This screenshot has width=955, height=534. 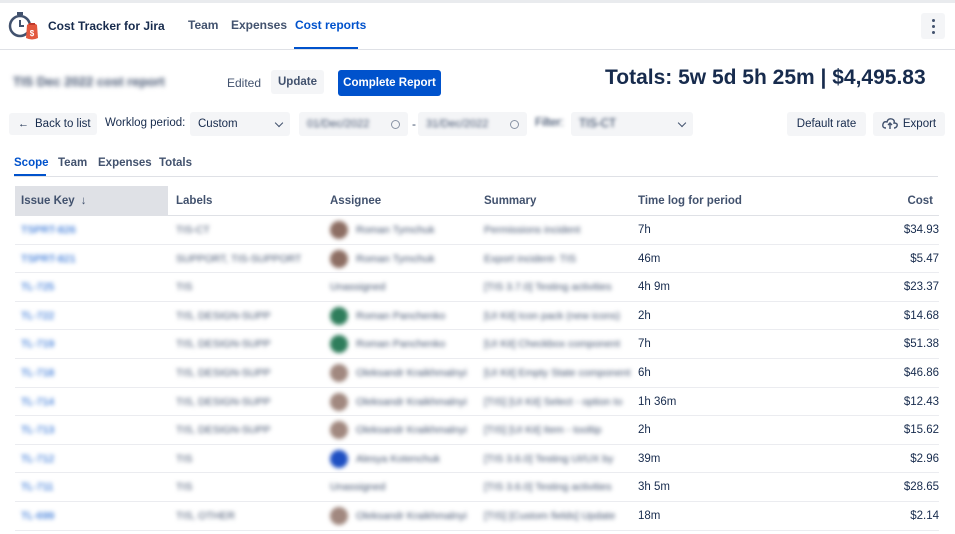 What do you see at coordinates (682, 123) in the screenshot?
I see `chevron-down-icon` at bounding box center [682, 123].